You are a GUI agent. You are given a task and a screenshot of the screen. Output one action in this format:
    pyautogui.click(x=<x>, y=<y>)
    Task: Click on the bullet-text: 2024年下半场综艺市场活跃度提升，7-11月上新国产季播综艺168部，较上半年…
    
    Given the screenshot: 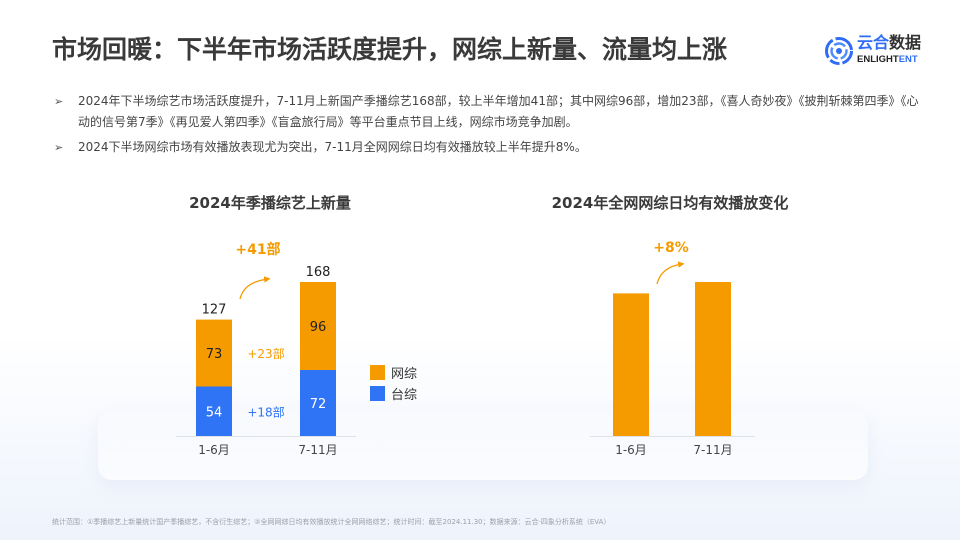 What is the action you would take?
    pyautogui.click(x=498, y=111)
    